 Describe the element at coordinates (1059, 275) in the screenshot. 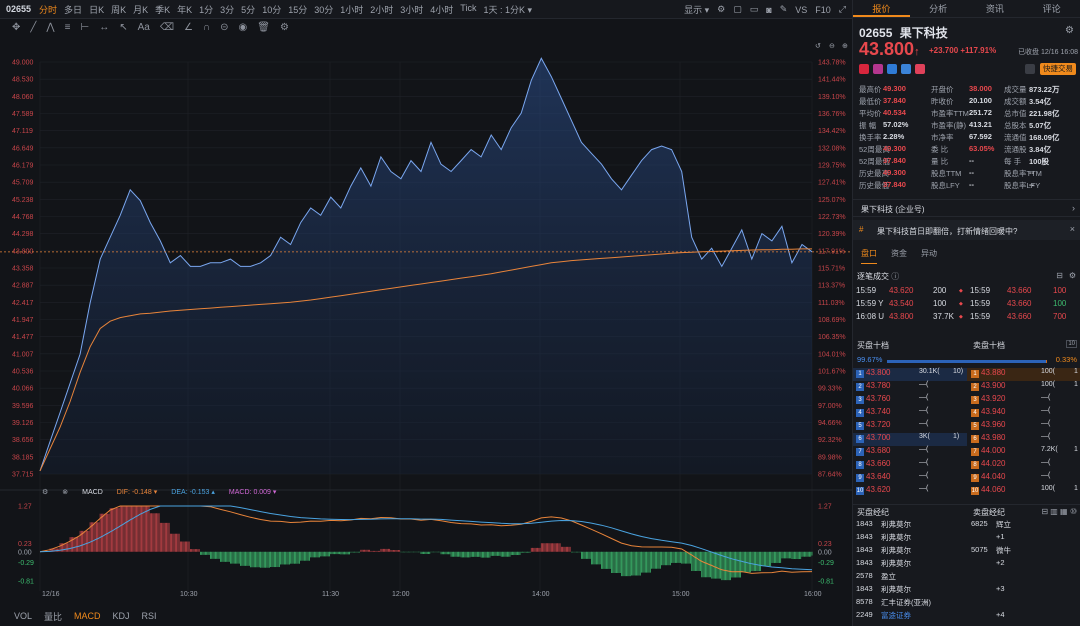

I see `trades-window-icon: ⊟` at that location.